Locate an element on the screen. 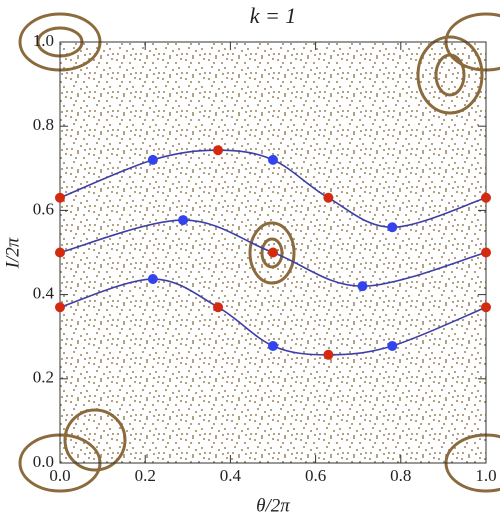 This screenshot has width=500, height=527. x-axis-label: θ/2π is located at coordinates (273, 505).